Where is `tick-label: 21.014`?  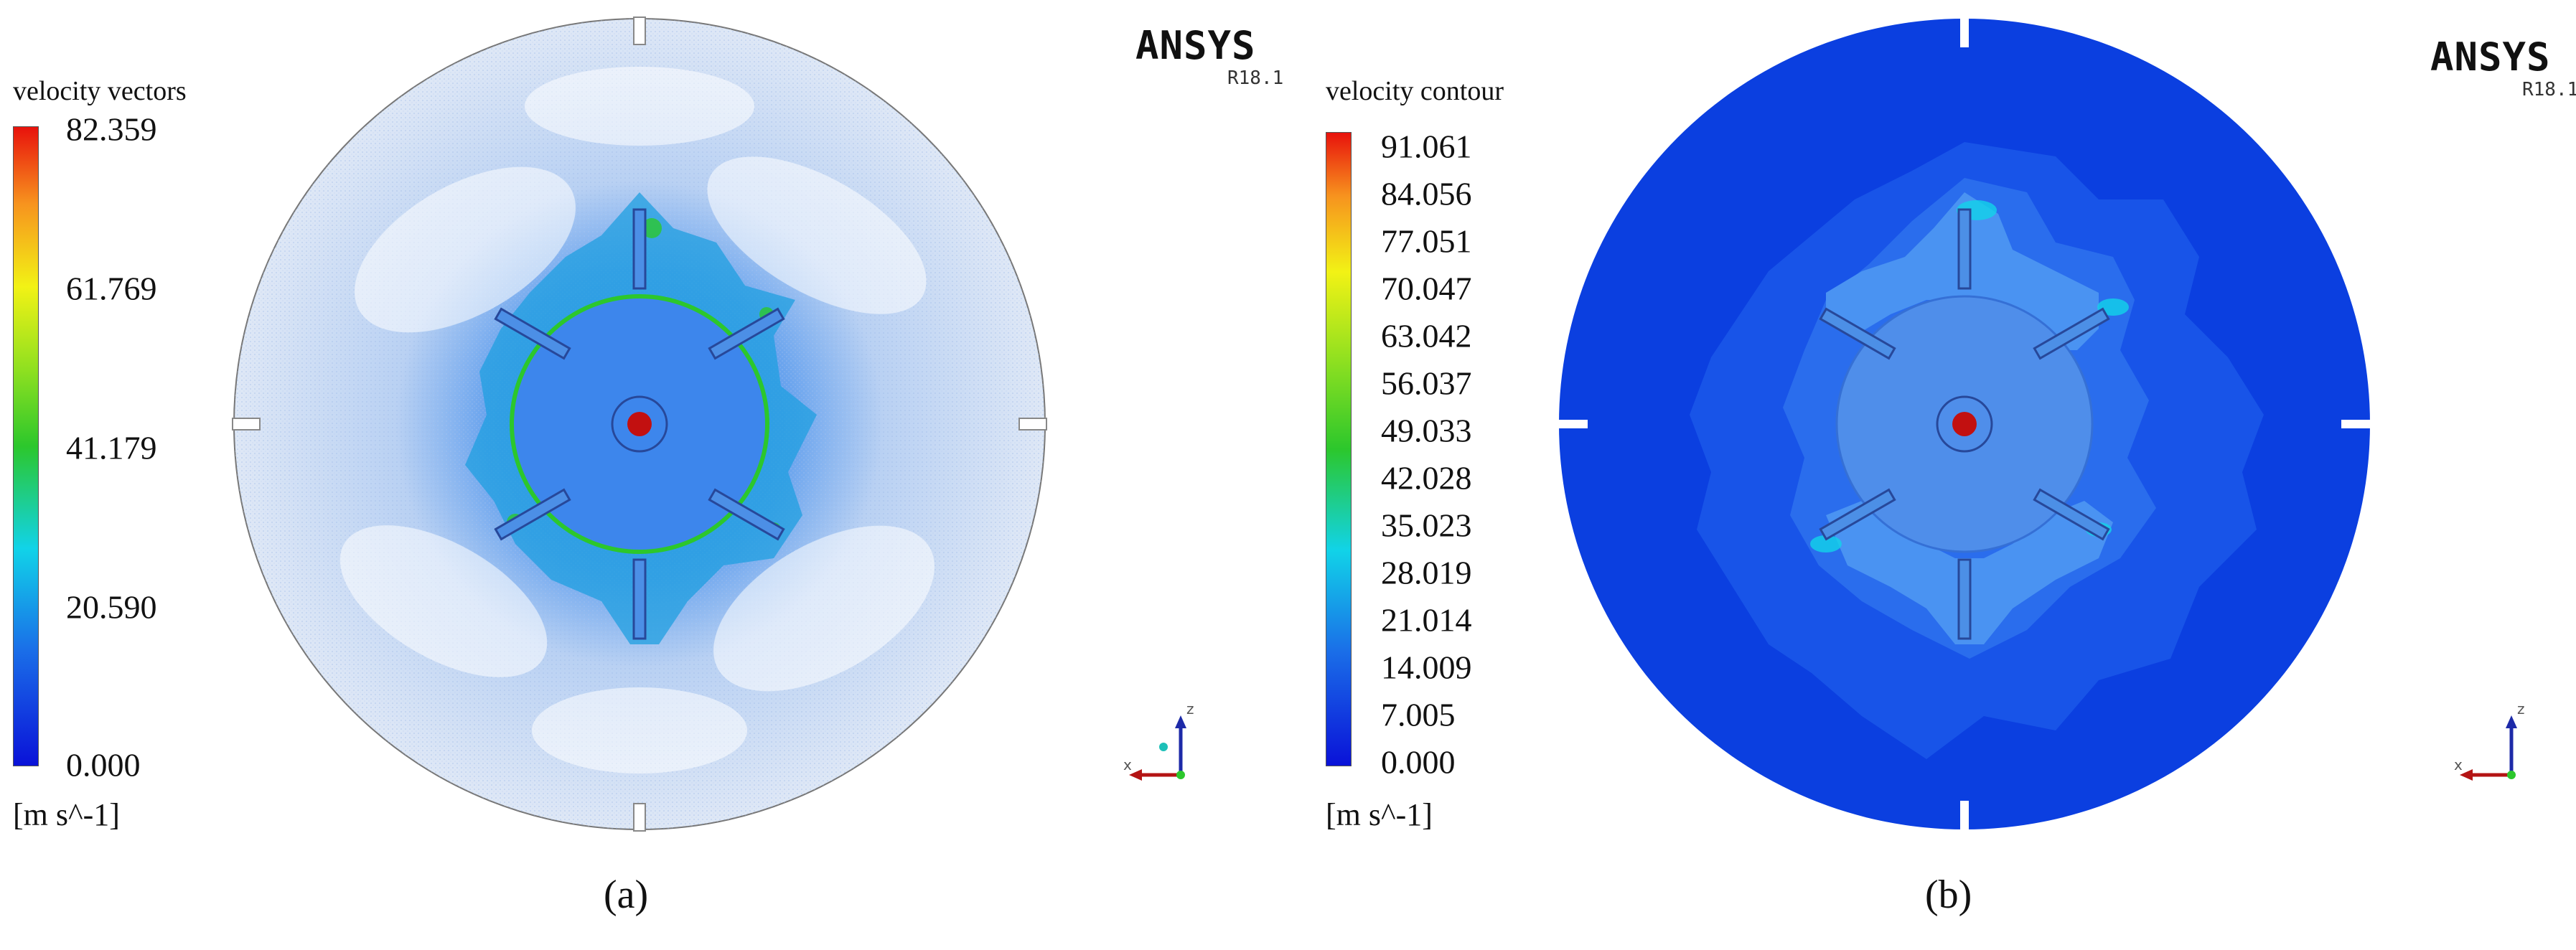
tick-label: 21.014 is located at coordinates (1427, 620).